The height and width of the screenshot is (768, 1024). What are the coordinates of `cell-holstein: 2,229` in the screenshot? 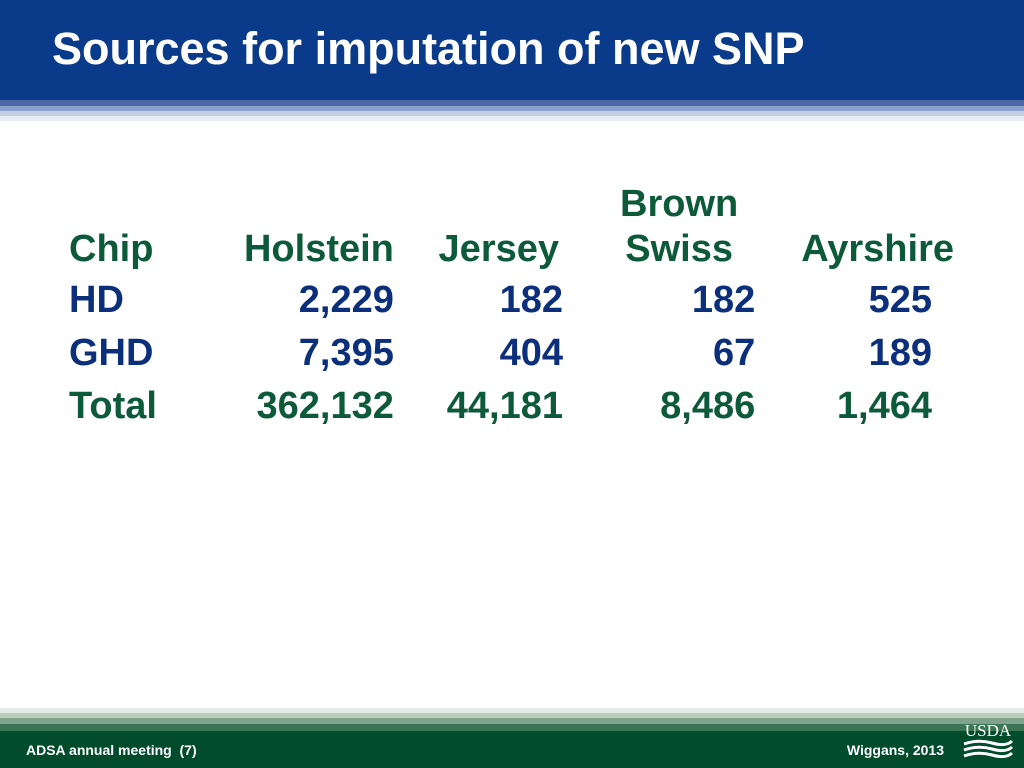 It's located at (346, 300).